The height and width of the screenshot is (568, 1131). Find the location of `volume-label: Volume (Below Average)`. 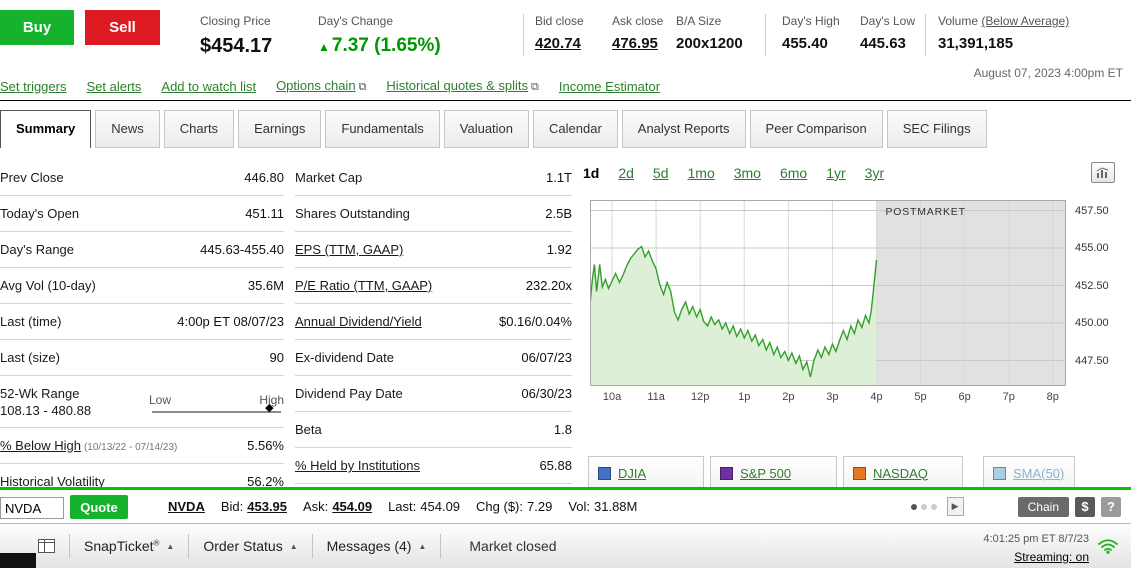

volume-label: Volume (Below Average) is located at coordinates (1004, 21).